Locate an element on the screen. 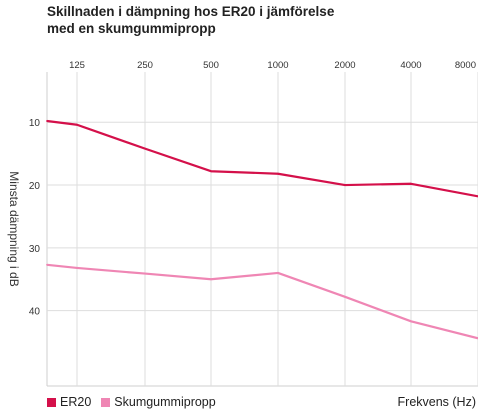 The width and height of the screenshot is (478, 410). y-tick-label-20: 20 is located at coordinates (35, 186).